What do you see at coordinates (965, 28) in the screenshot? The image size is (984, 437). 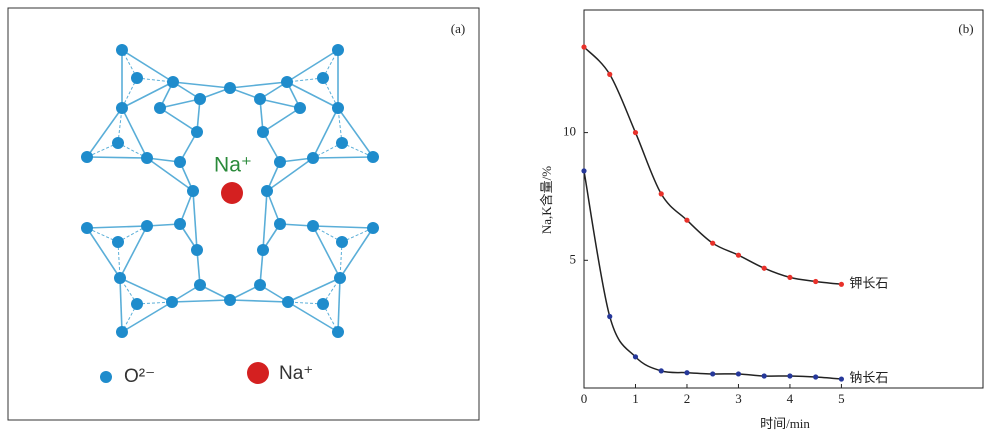 I see `panel-b-label: (b)` at bounding box center [965, 28].